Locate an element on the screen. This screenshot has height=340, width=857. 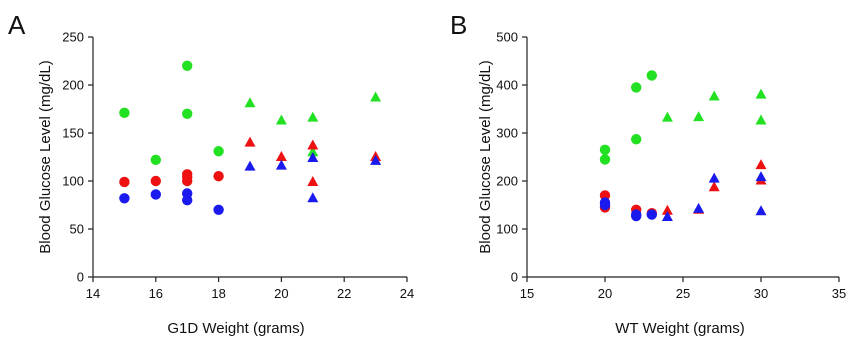
panel-a-y-tick-label: 100 is located at coordinates (73, 181).